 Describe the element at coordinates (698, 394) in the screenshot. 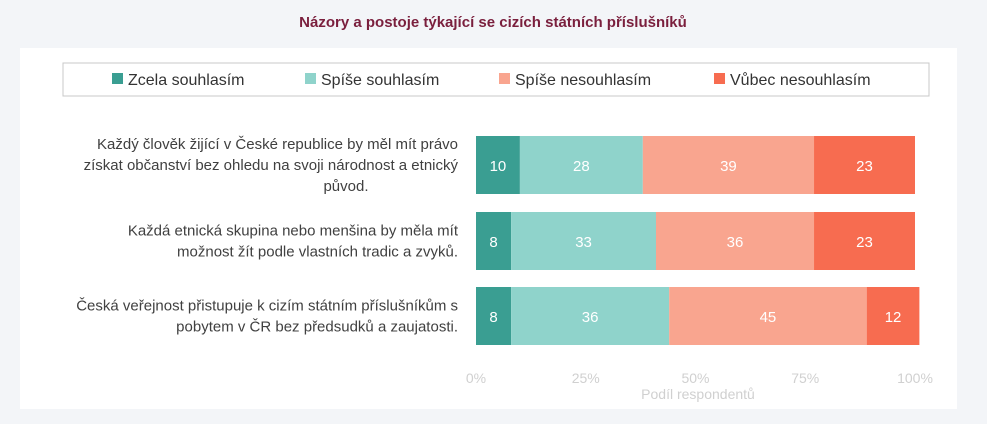

I see `x-axis-title: Podíl respondentů` at that location.